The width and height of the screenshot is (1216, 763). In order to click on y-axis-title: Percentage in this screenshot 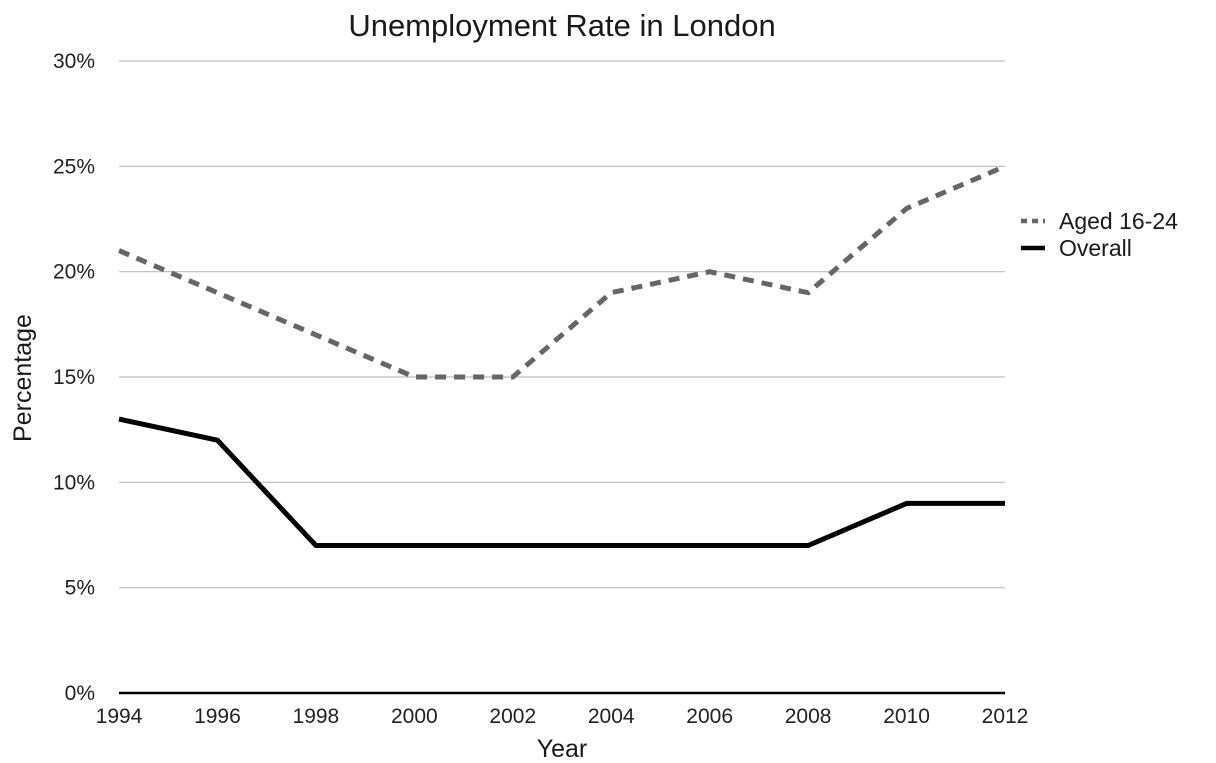, I will do `click(23, 378)`.